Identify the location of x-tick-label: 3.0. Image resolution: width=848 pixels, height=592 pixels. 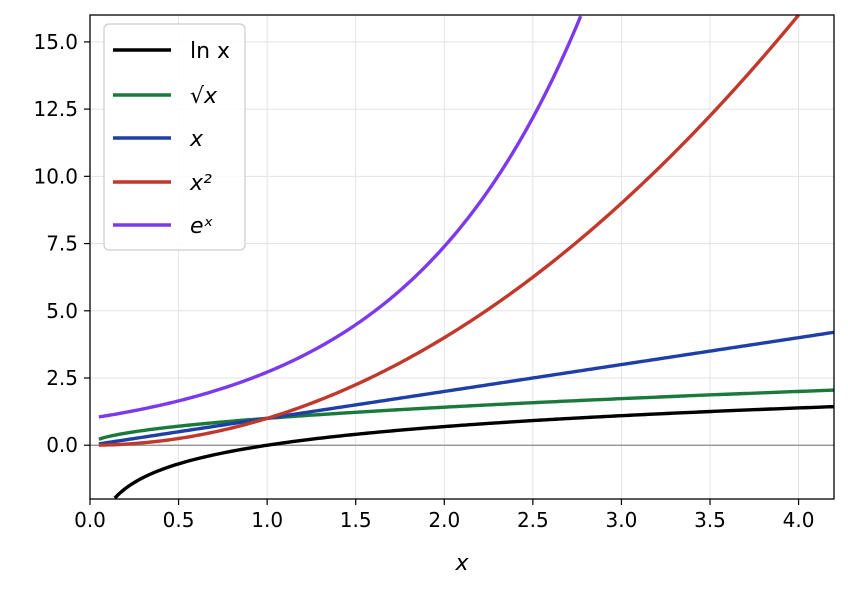
(622, 520).